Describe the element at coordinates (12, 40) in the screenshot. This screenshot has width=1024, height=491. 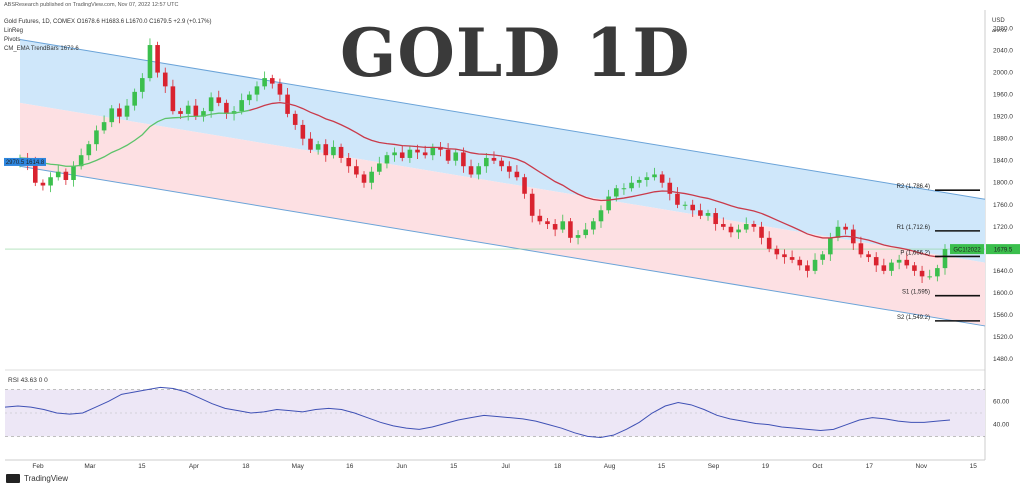
I see `indicator-pivots: Pivots` at that location.